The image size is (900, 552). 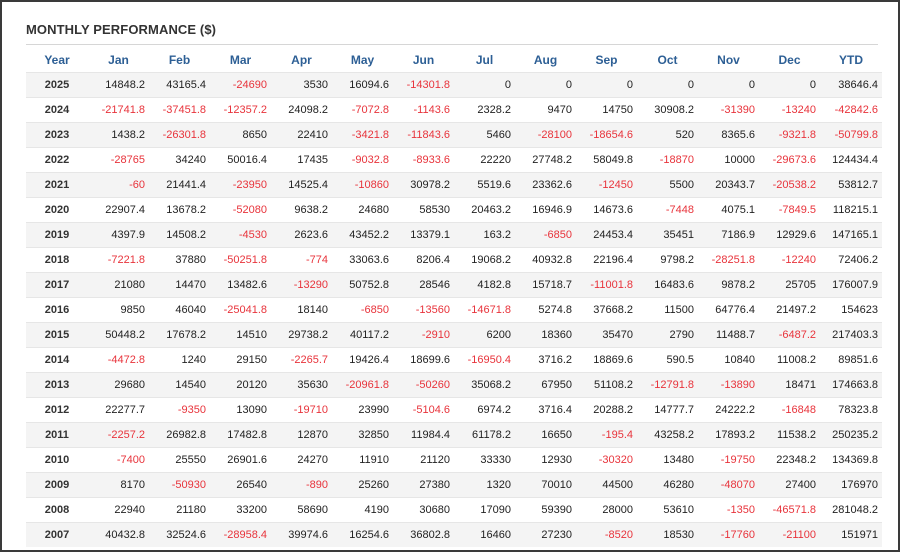 I want to click on month-value-cell: 51108.2, so click(x=606, y=385).